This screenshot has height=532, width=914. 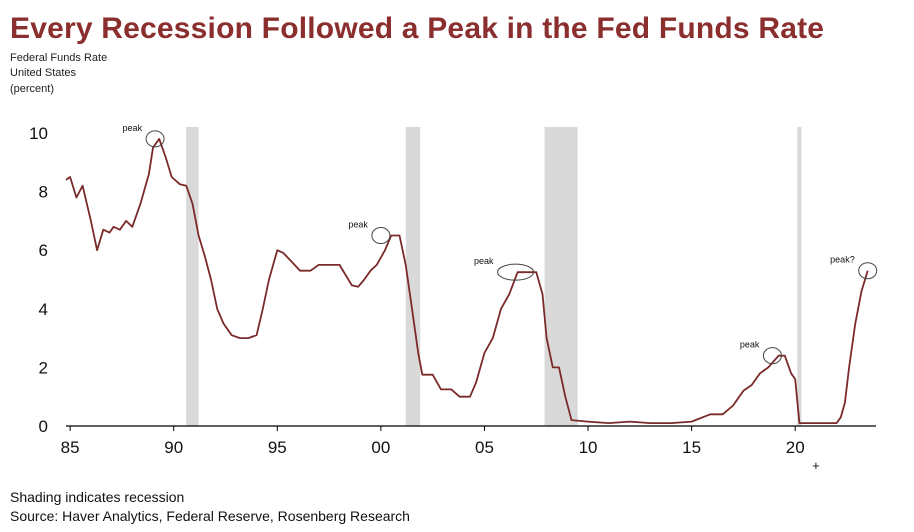 What do you see at coordinates (43, 309) in the screenshot?
I see `y-tick-label: 4` at bounding box center [43, 309].